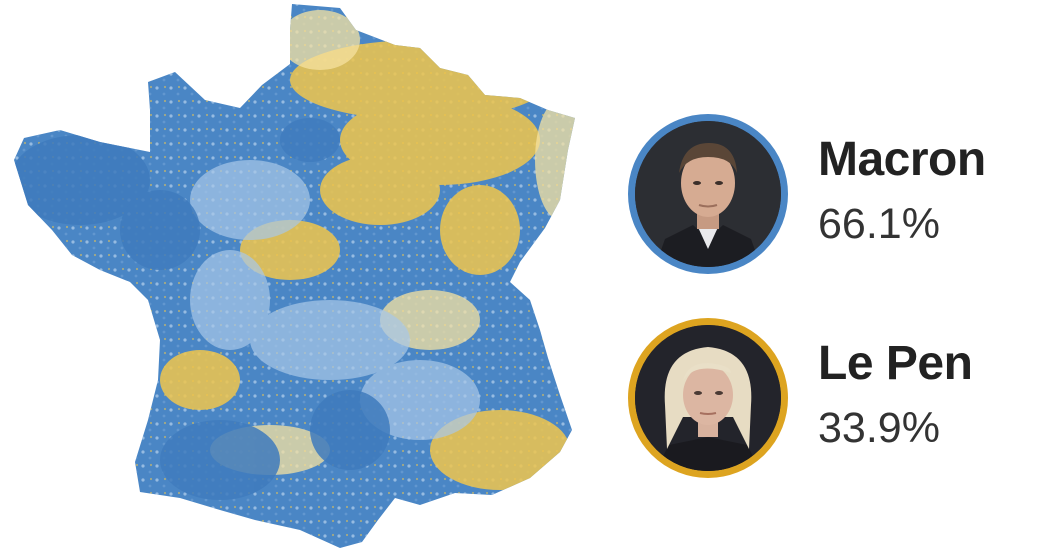  What do you see at coordinates (879, 224) in the screenshot?
I see `candidate-percent: 66.1%` at bounding box center [879, 224].